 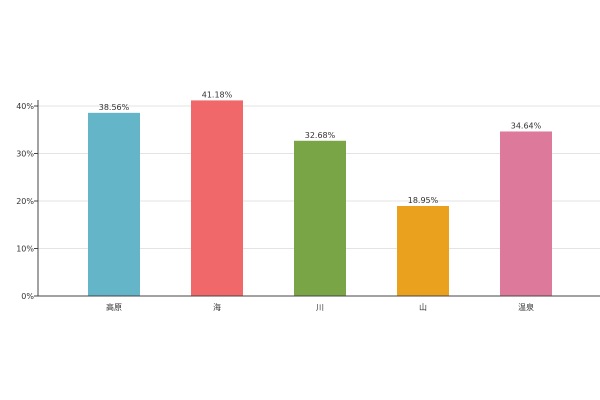 I want to click on y-tick-label: 40%, so click(x=25, y=106).